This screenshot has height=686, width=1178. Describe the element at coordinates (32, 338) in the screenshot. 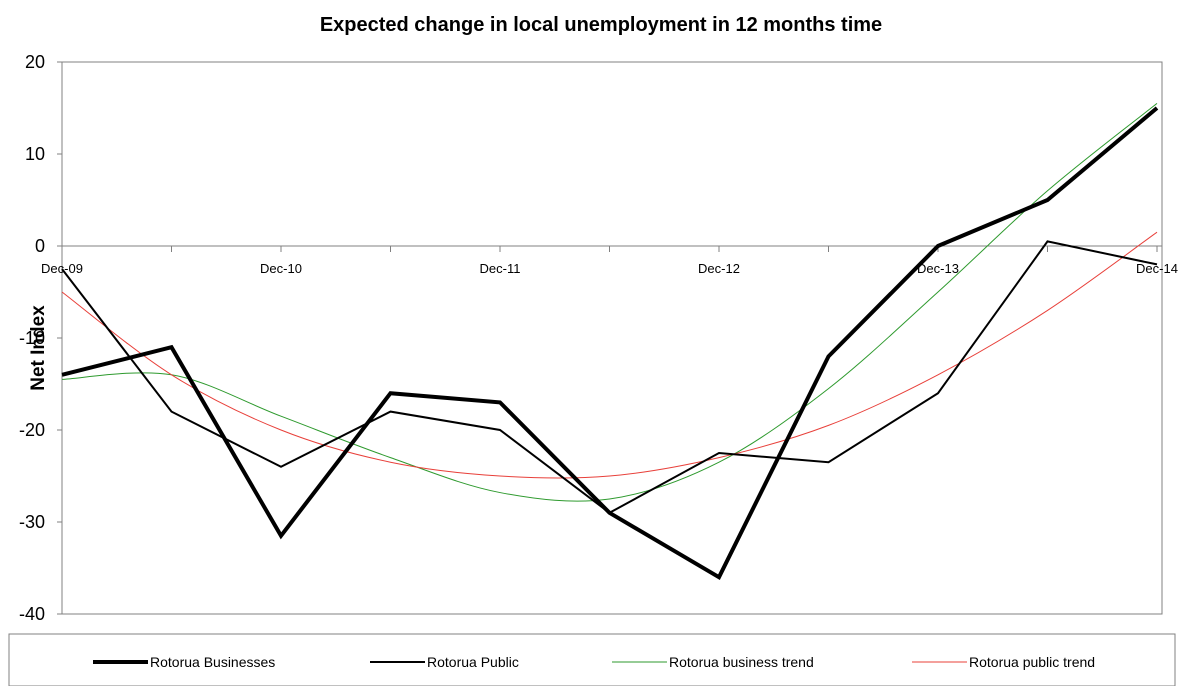

I see `y-tick-label: -10` at that location.